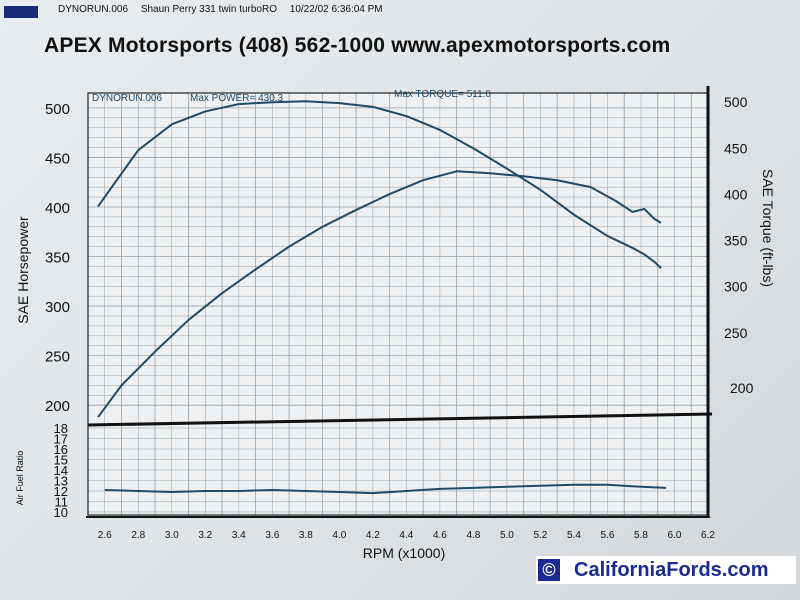 This screenshot has height=600, width=800. I want to click on y-tick-right: 400, so click(736, 194).